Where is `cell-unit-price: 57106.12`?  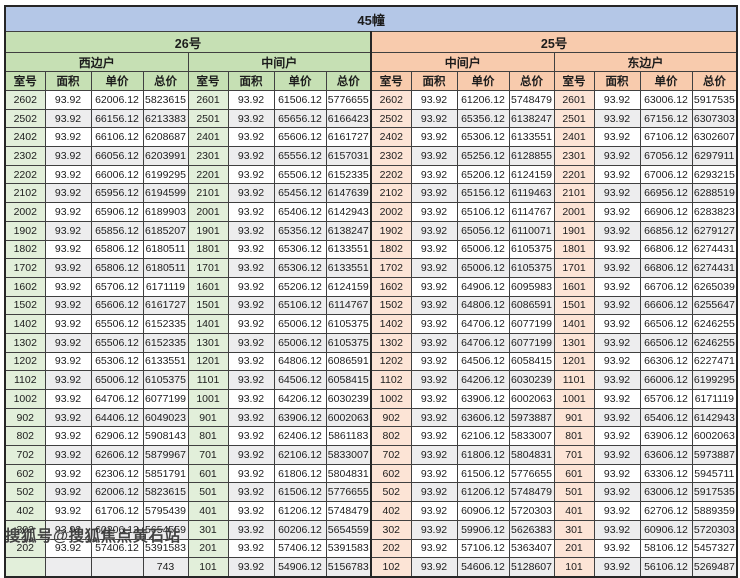
cell-unit-price: 57106.12 is located at coordinates (483, 548).